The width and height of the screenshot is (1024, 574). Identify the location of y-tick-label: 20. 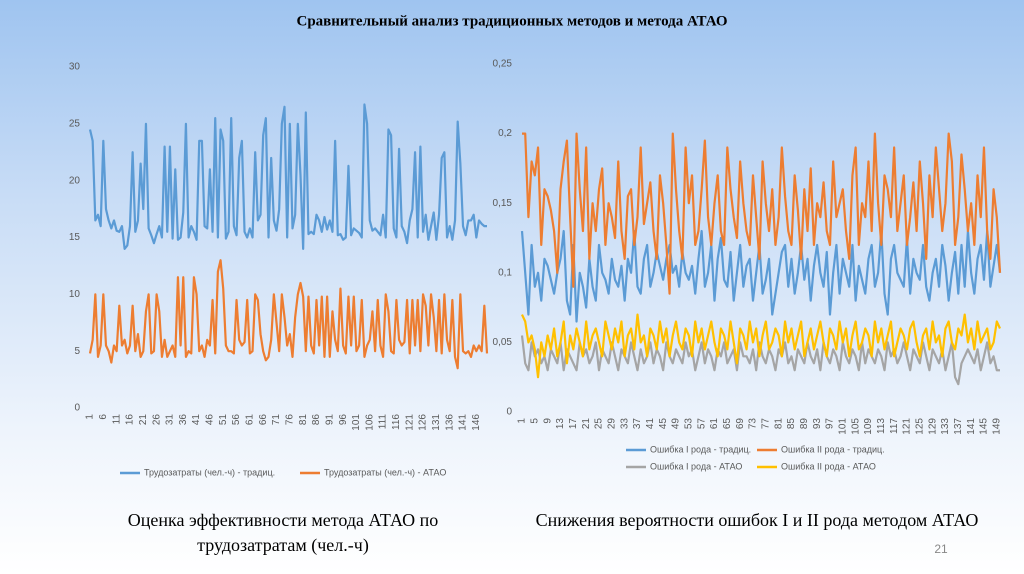
(75, 180).